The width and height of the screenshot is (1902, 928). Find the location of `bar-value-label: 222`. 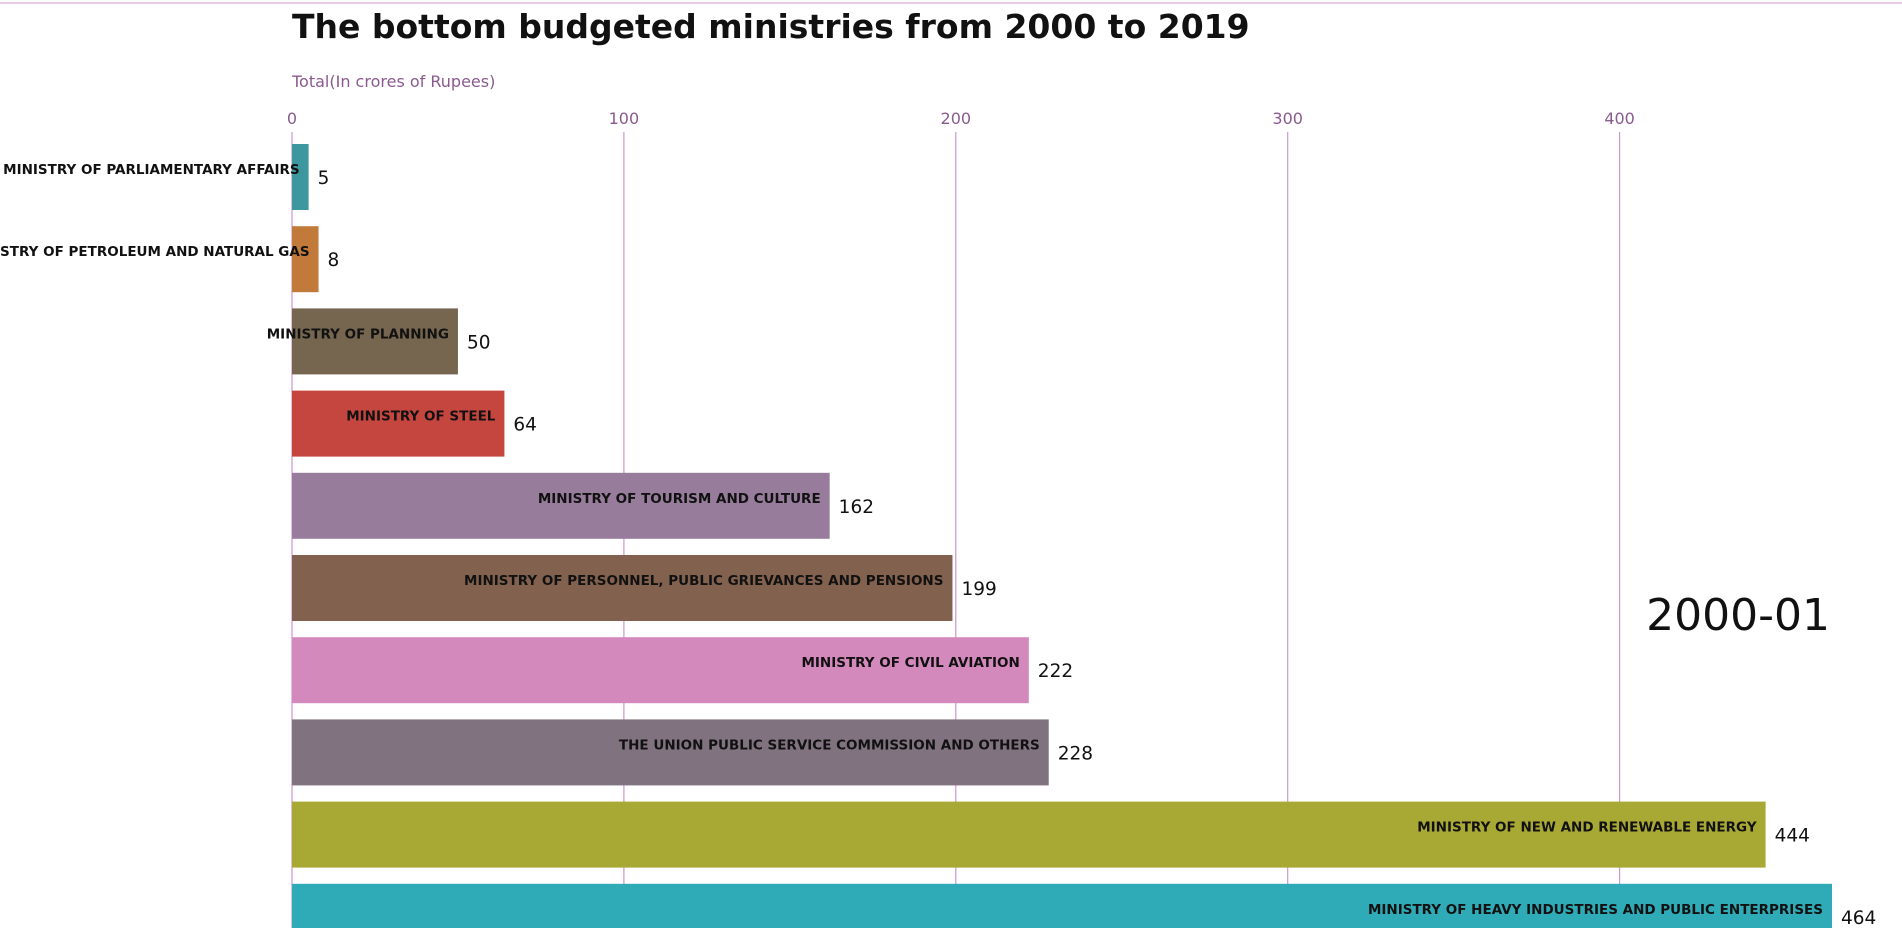

bar-value-label: 222 is located at coordinates (1055, 671).